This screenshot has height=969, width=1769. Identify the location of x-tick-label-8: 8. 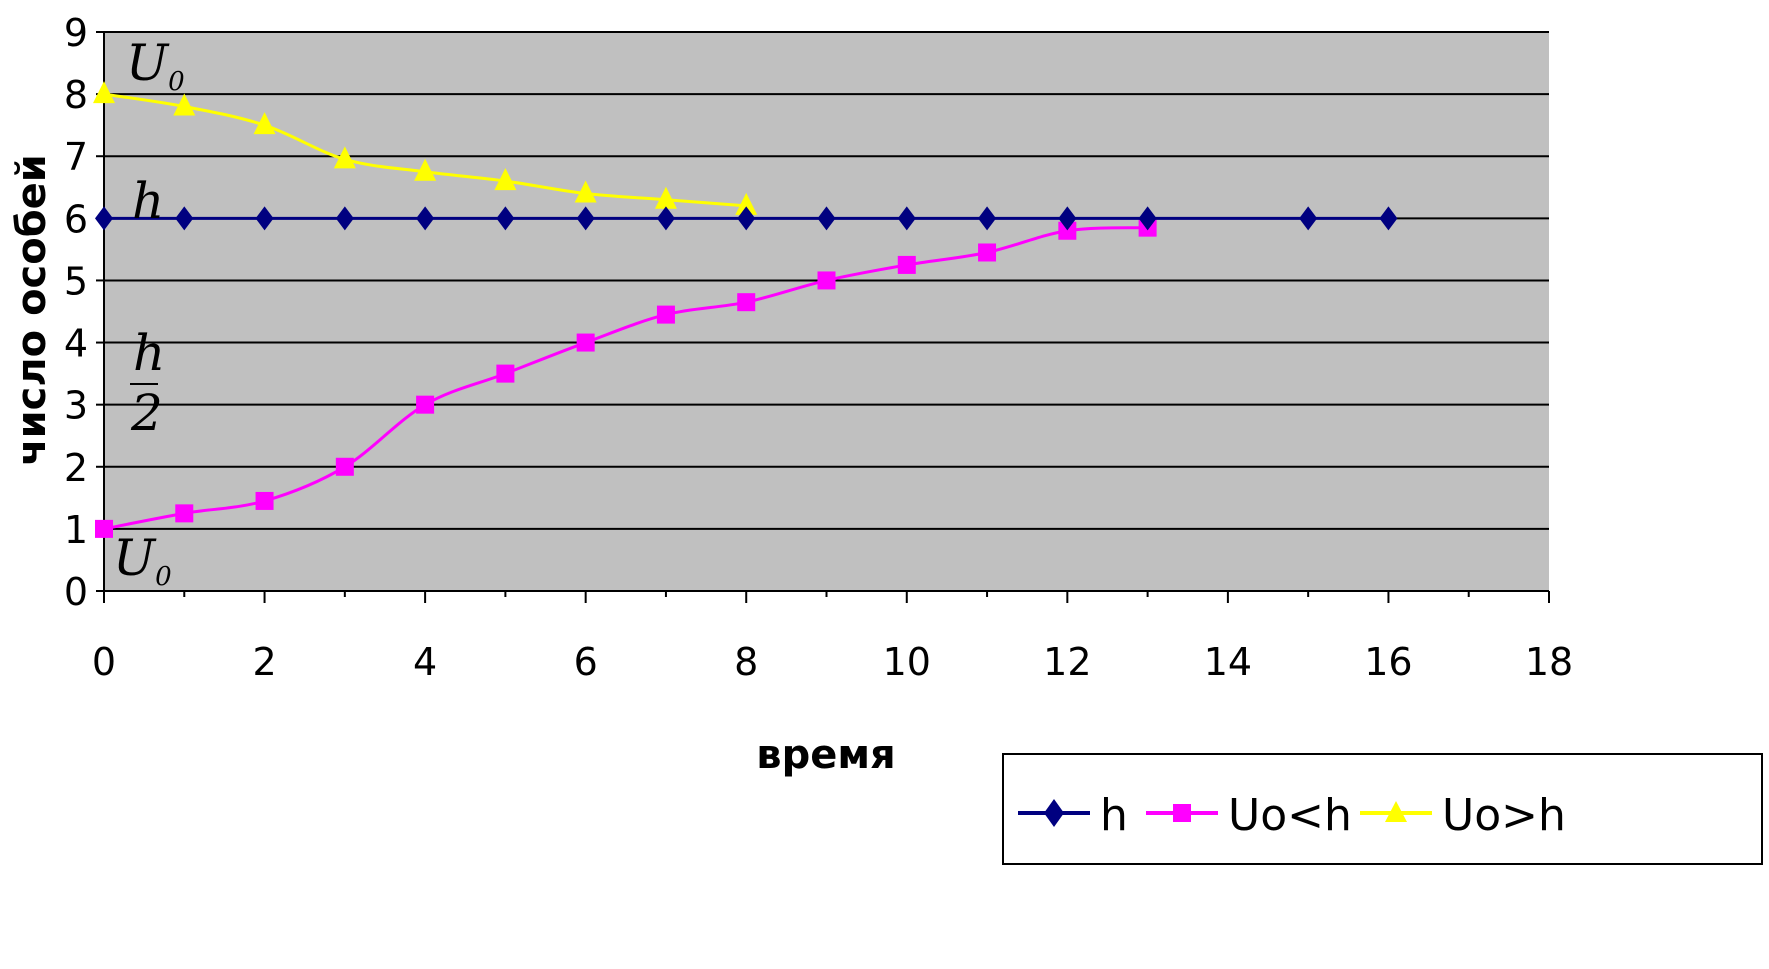
(746, 662).